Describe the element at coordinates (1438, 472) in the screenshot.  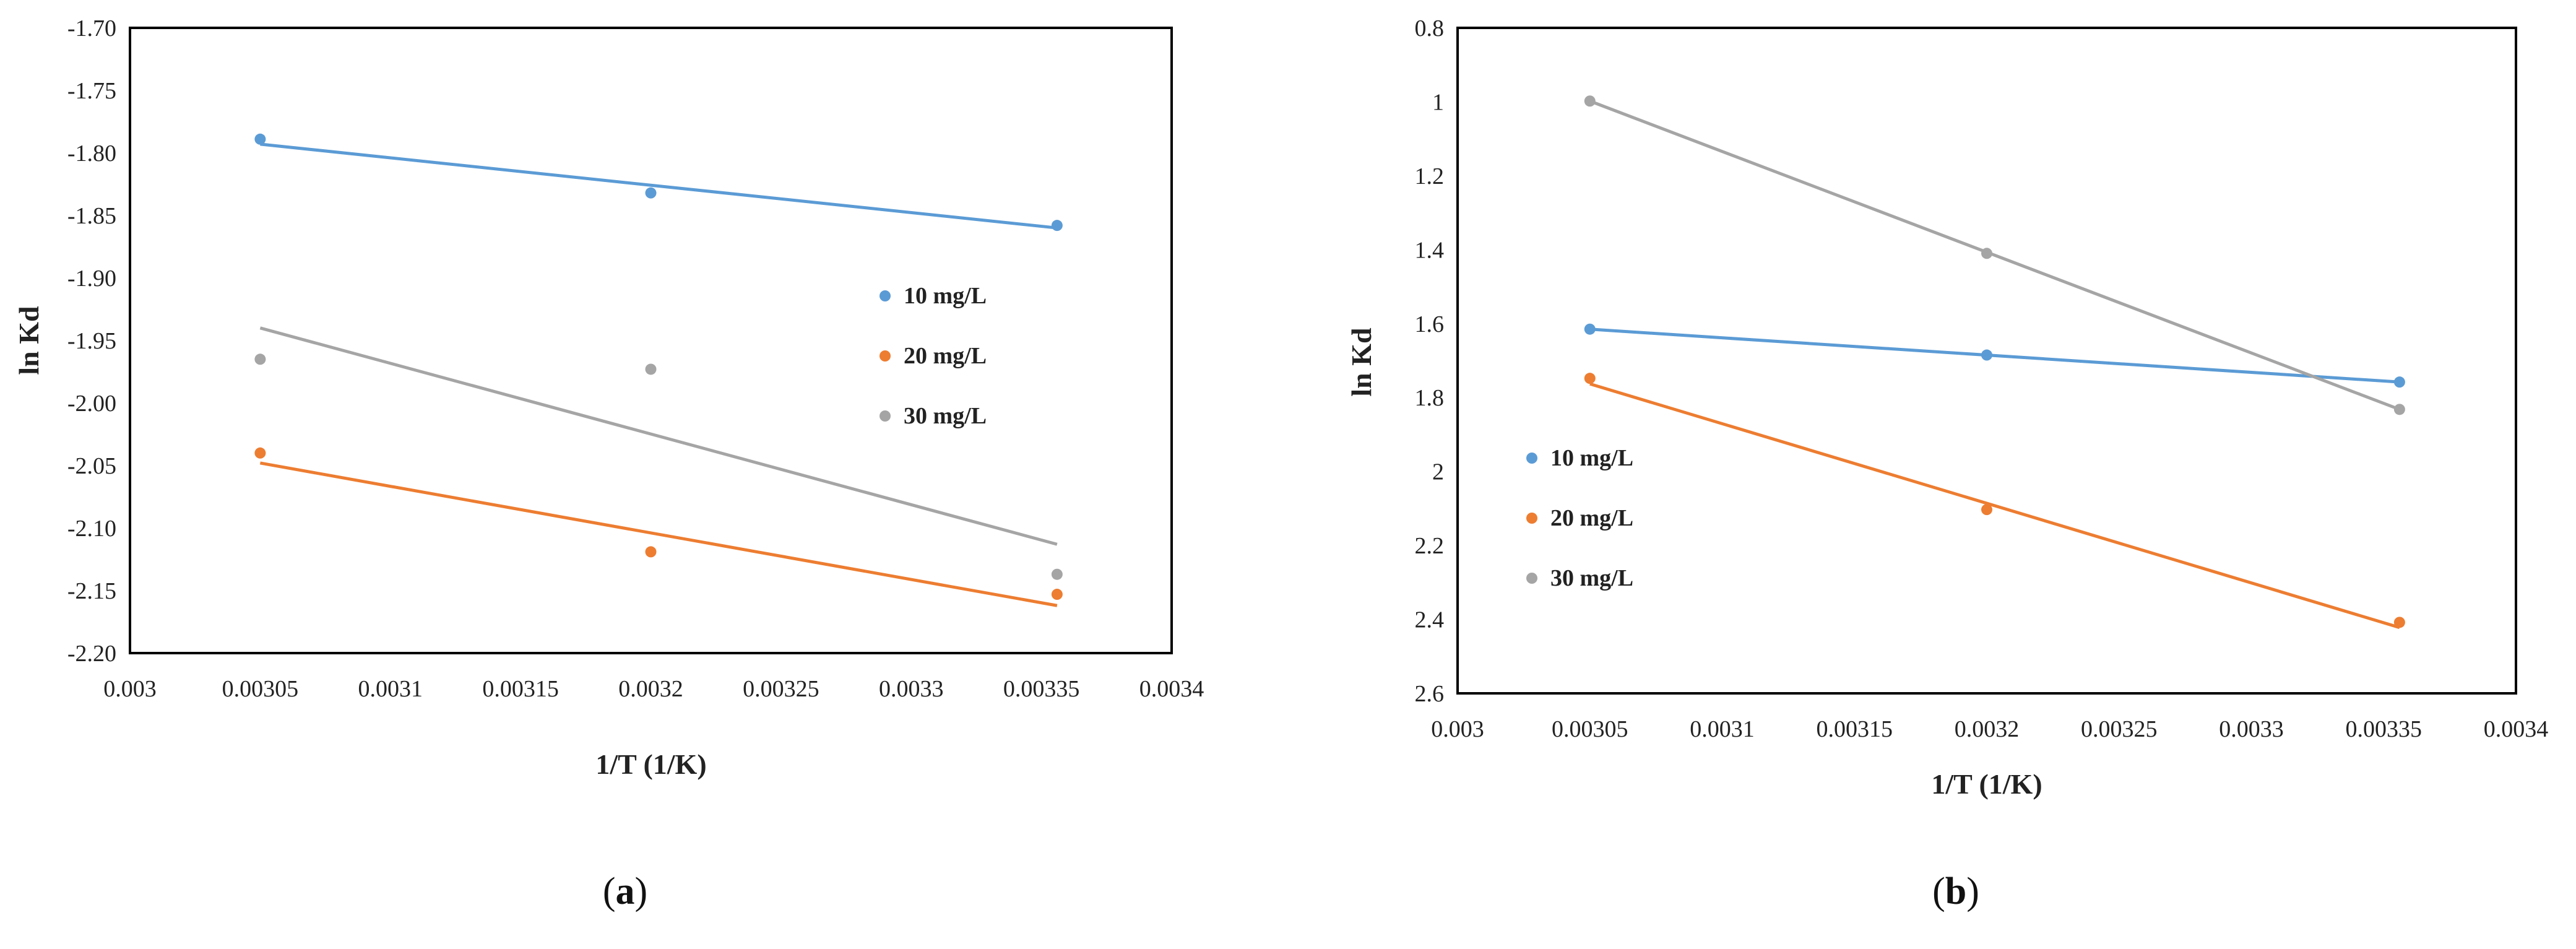
I see `chart-b-y-tick-label: 2` at that location.